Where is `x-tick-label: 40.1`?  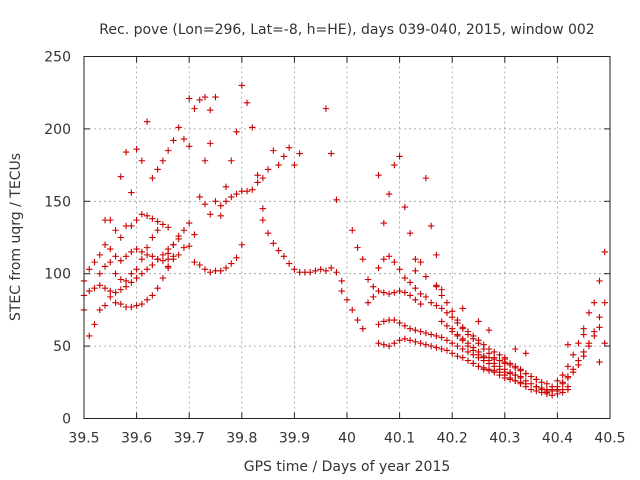
x-tick-label: 40.1 is located at coordinates (399, 439).